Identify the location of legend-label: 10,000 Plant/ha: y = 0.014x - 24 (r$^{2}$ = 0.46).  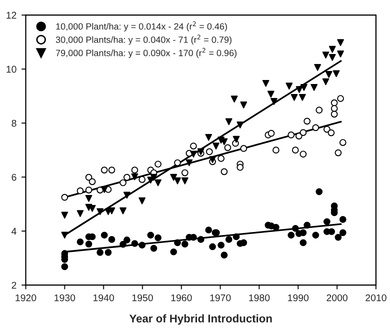
(141, 26).